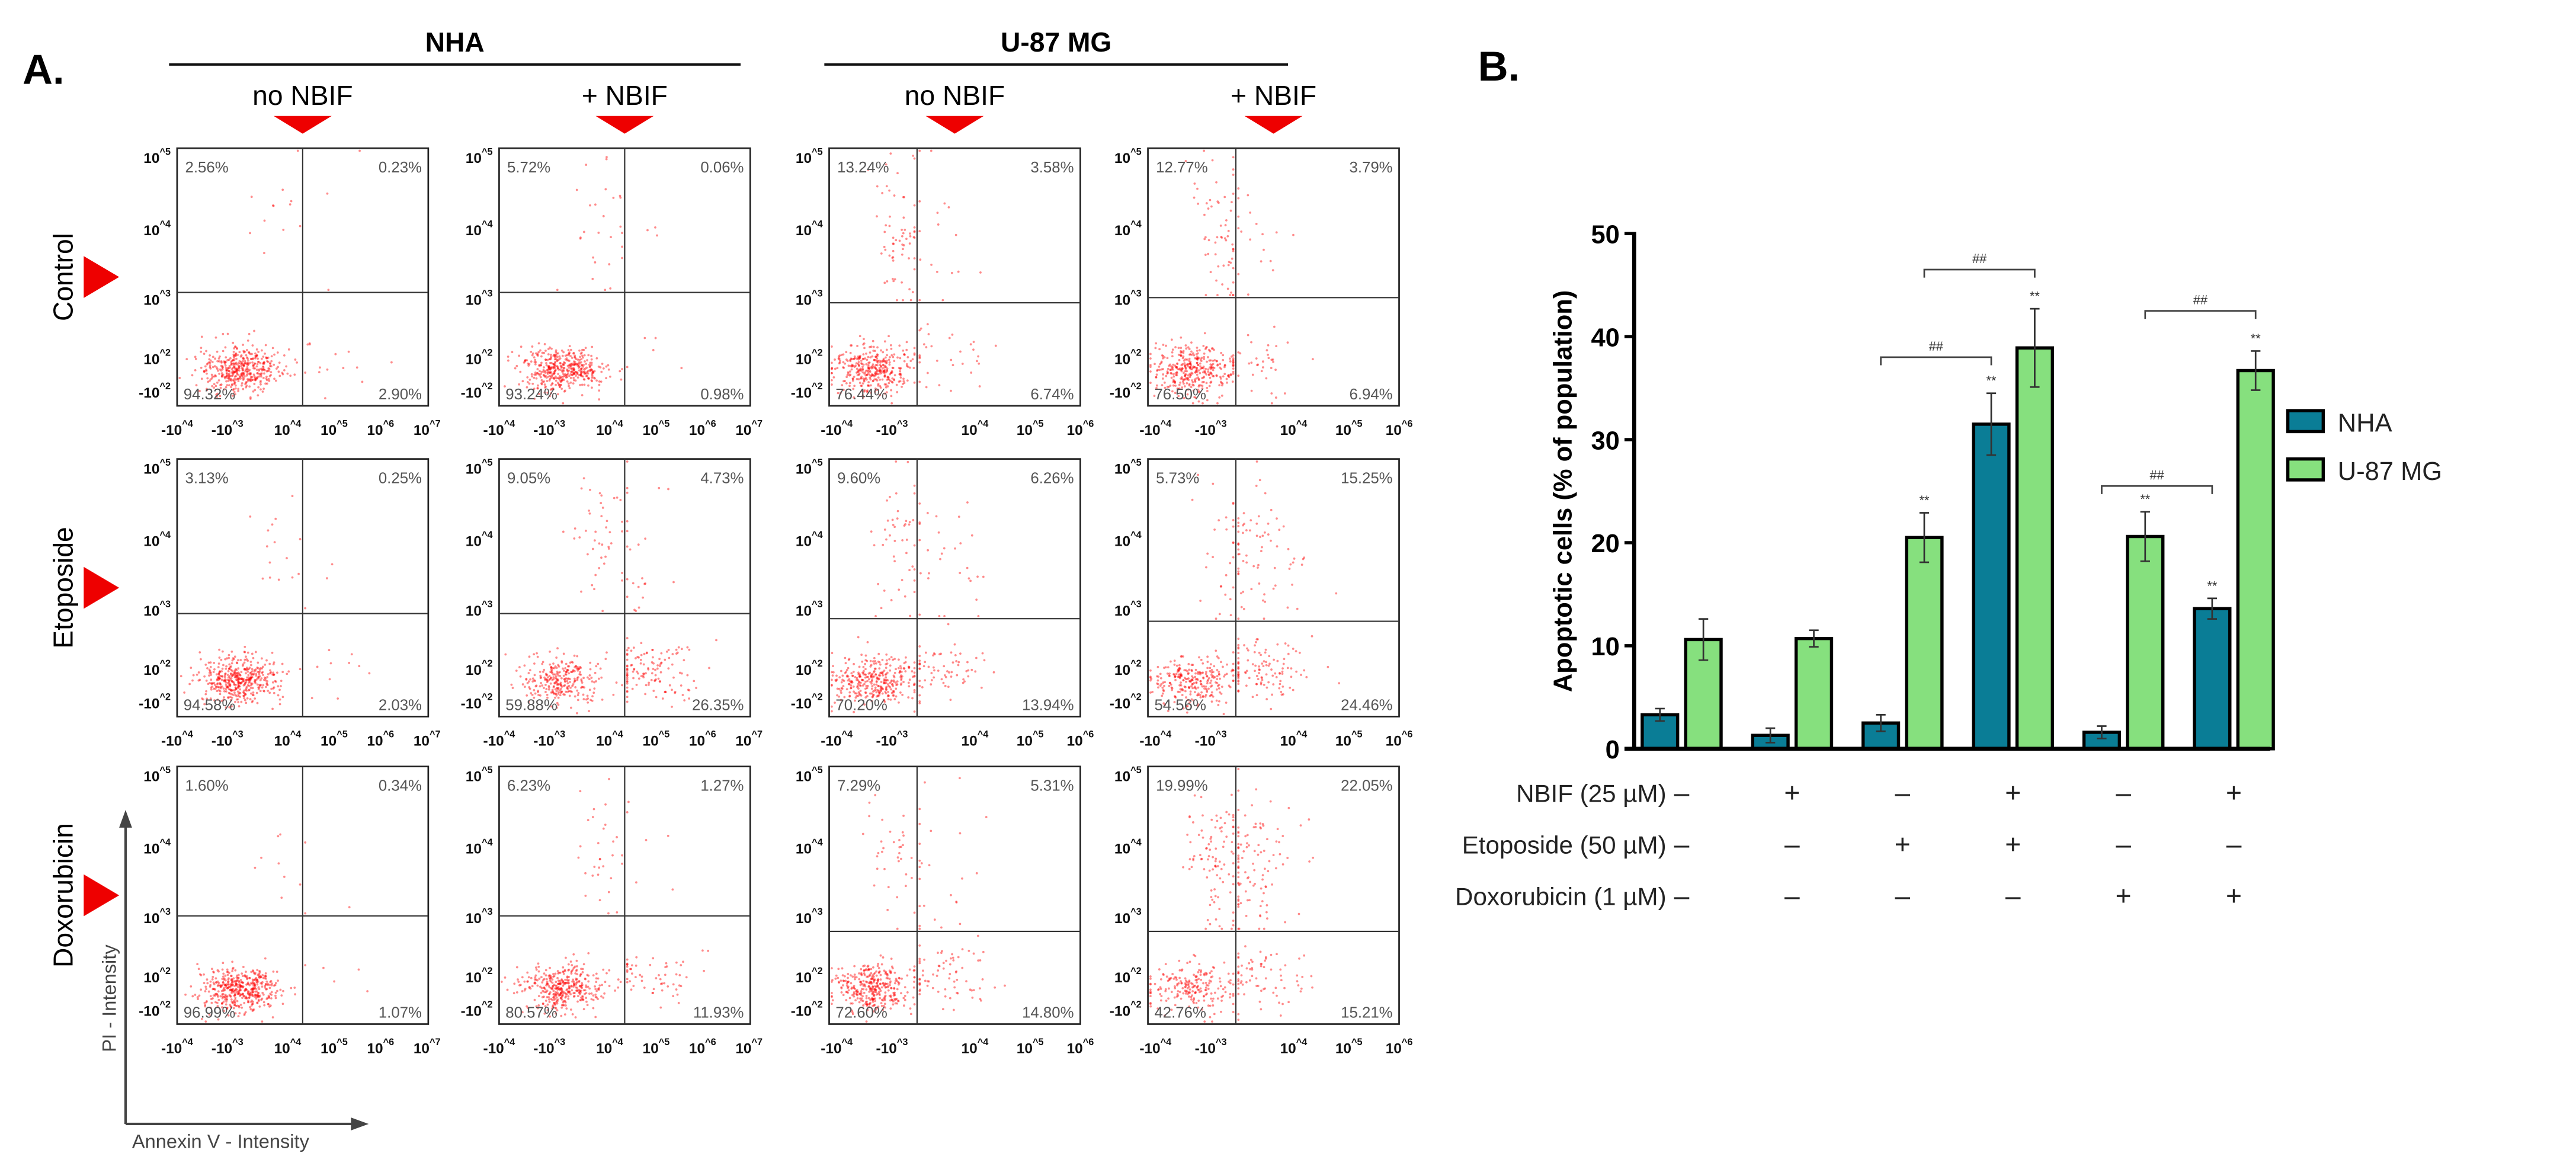 The height and width of the screenshot is (1153, 2576). Describe the element at coordinates (62, 895) in the screenshot. I see `row-label: Doxorubicin` at that location.